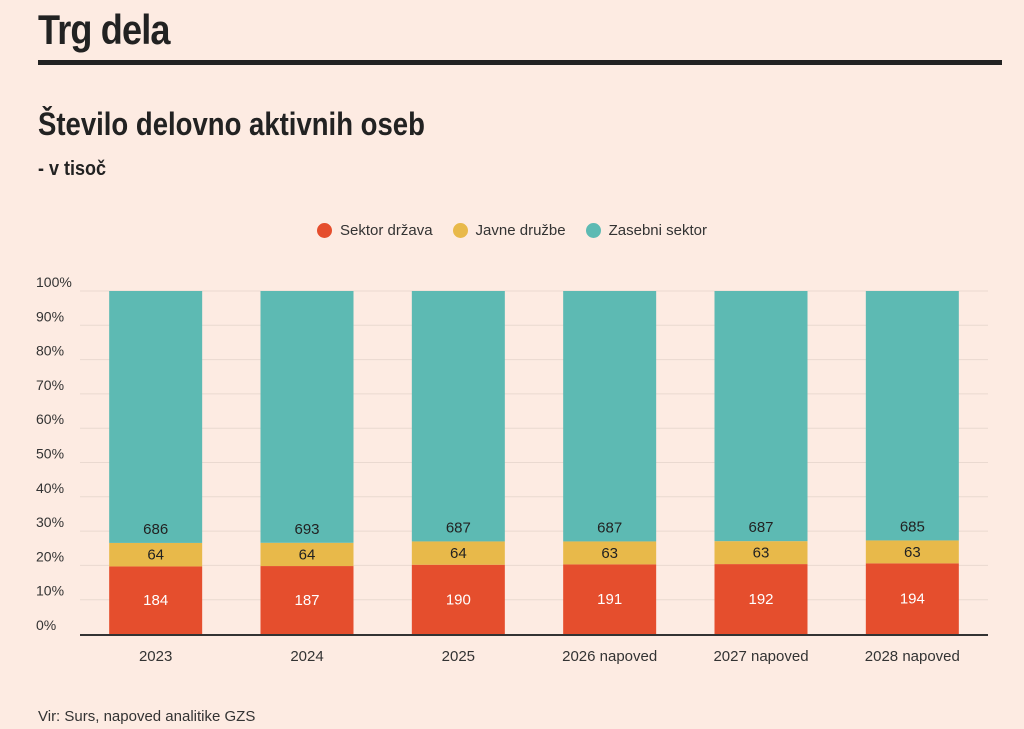 Image resolution: width=1024 pixels, height=729 pixels. Describe the element at coordinates (609, 656) in the screenshot. I see `x-tick-label: 2026 napoved` at that location.